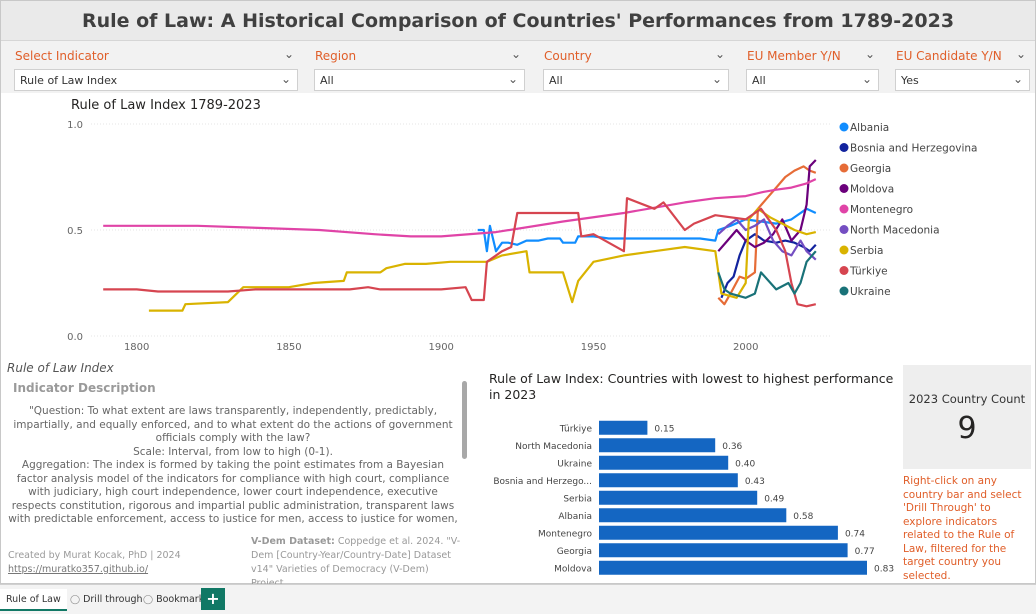 The height and width of the screenshot is (614, 1036). I want to click on tab-drill-through: ◯ Drill through, so click(106, 600).